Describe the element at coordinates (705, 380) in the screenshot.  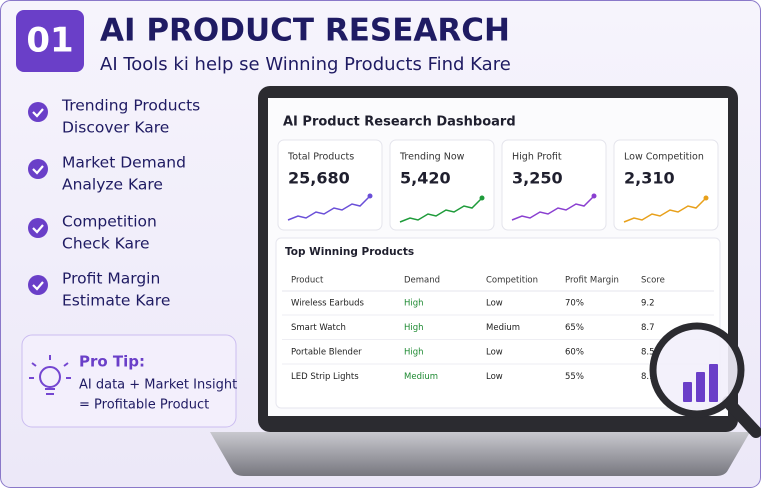
I see `magnifier` at that location.